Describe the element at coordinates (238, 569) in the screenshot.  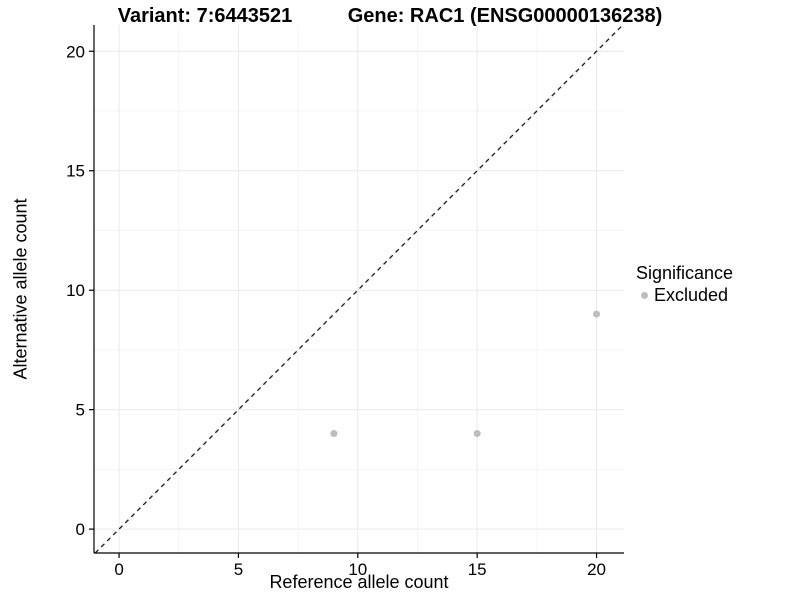
I see `x-tick-label: 5` at that location.